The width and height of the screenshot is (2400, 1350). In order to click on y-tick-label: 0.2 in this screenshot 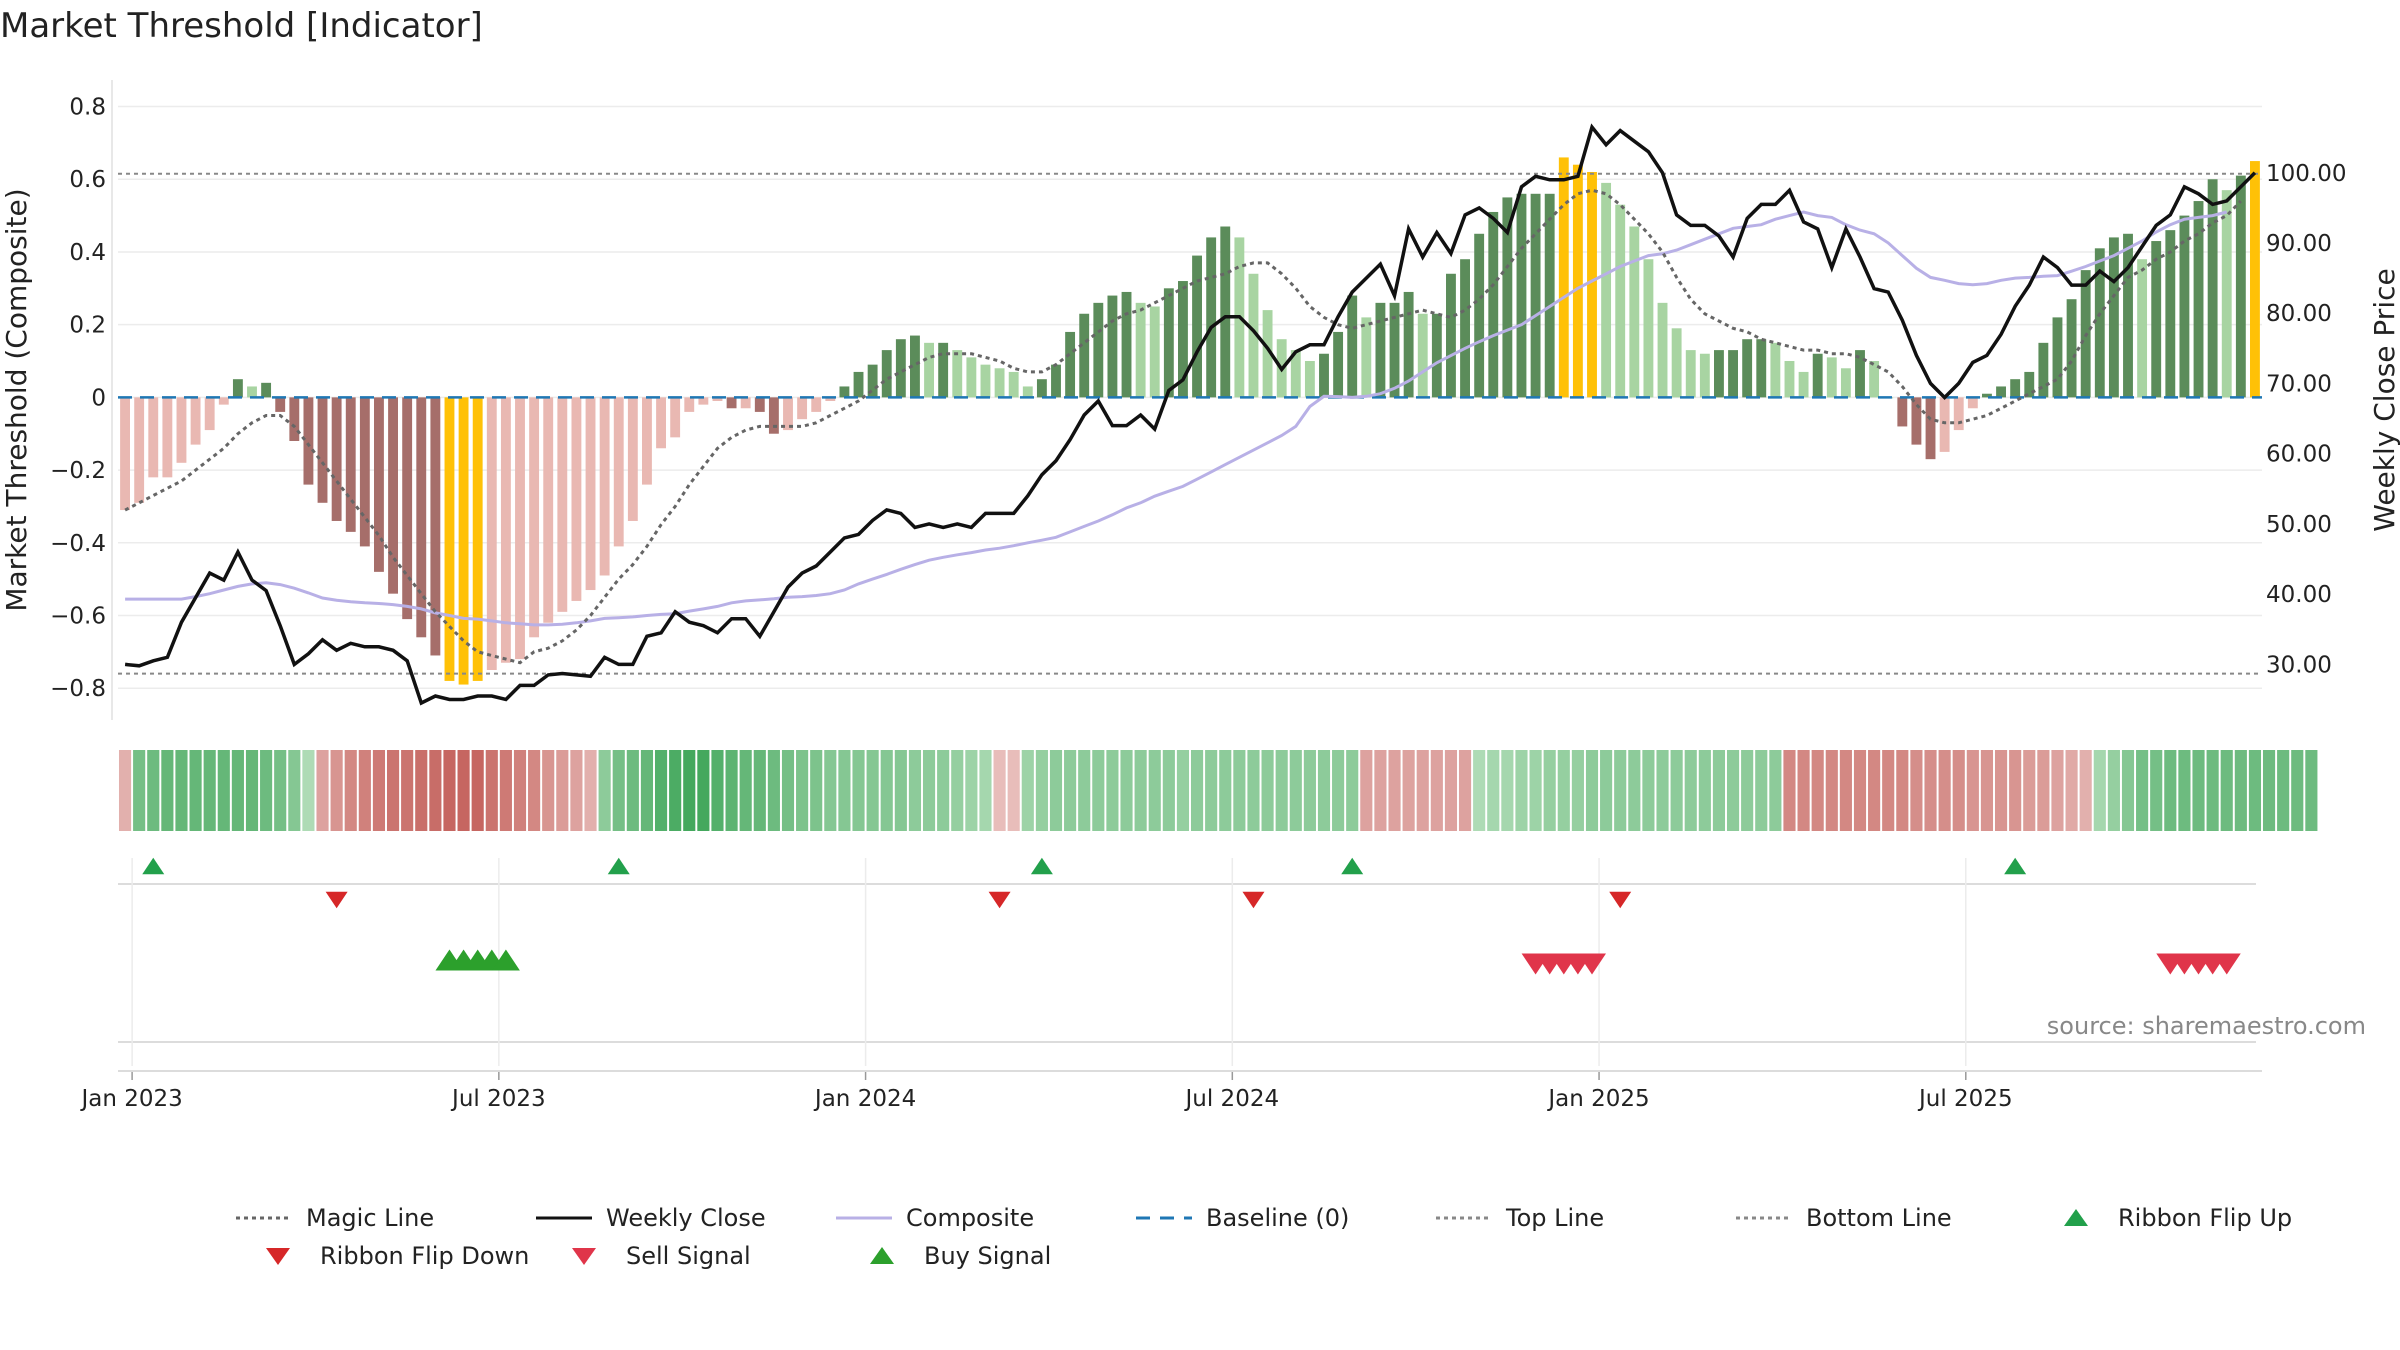, I will do `click(87, 326)`.